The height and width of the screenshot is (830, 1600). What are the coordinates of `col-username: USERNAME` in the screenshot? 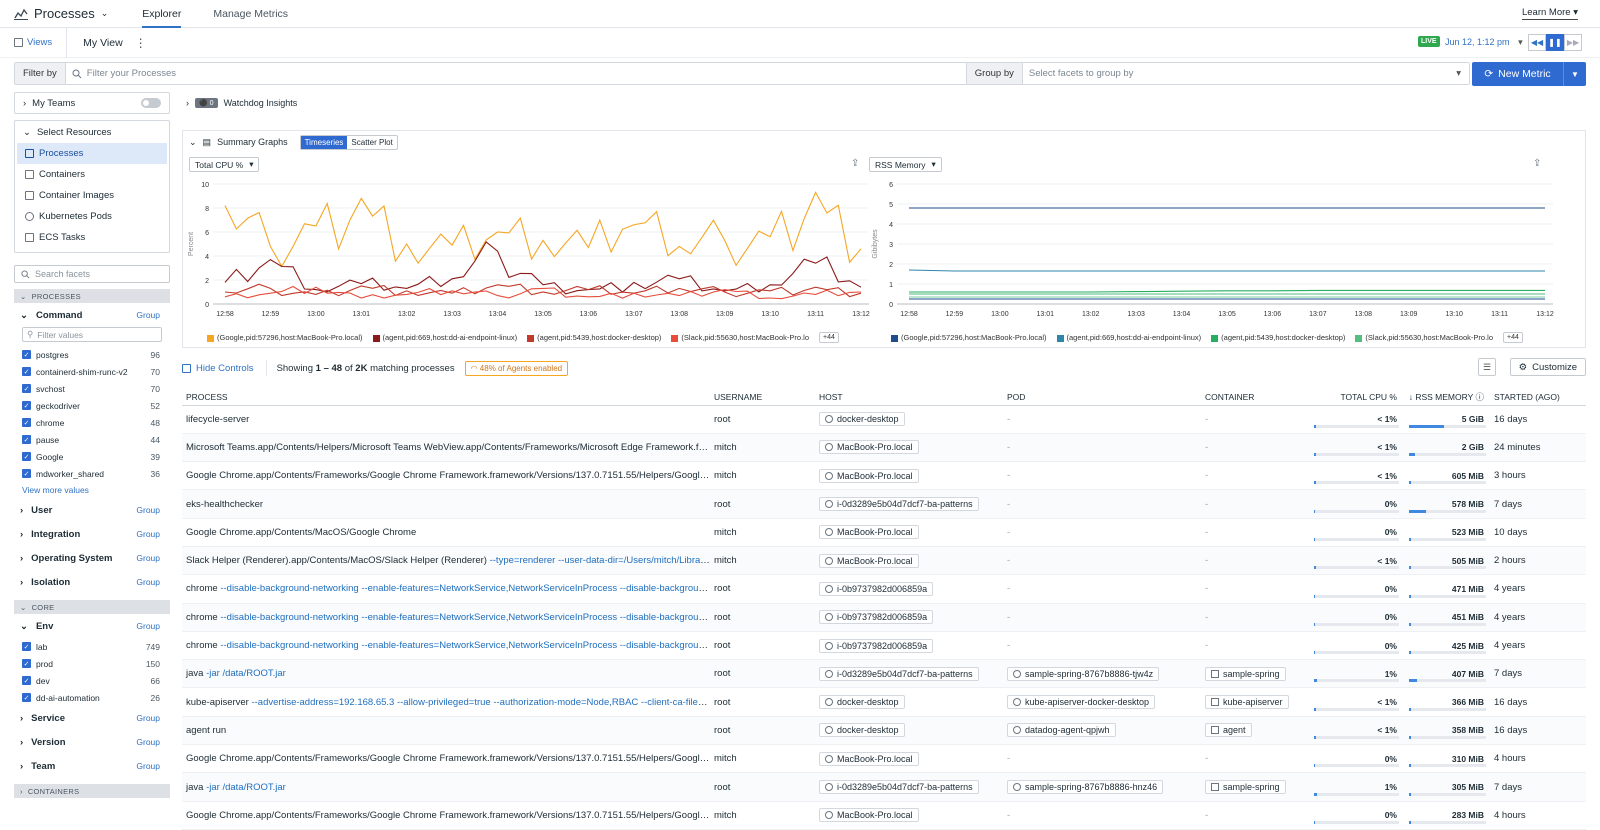 It's located at (762, 397).